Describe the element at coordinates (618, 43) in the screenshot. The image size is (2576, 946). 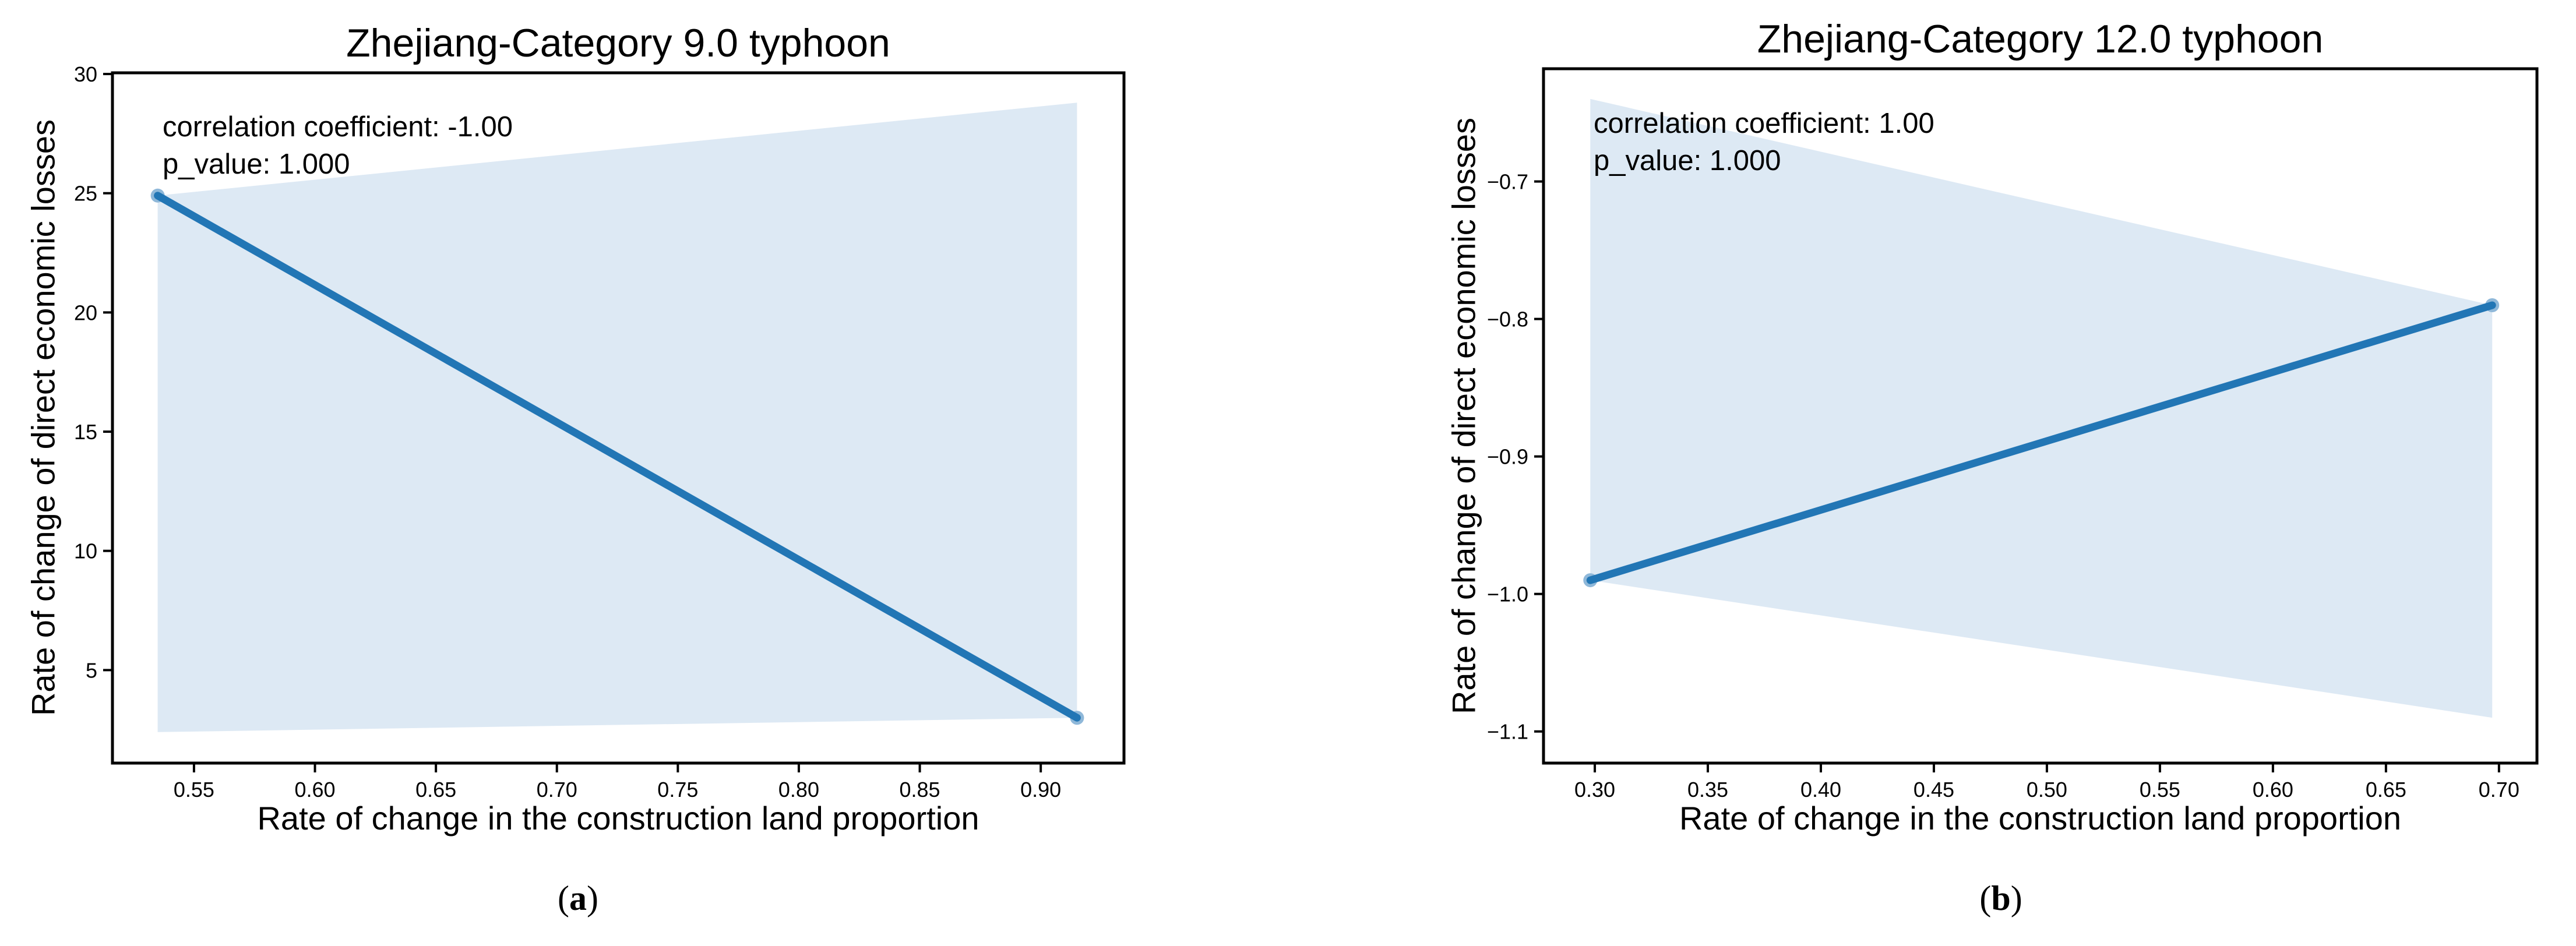
I see `chart-a-title: Zhejiang-Category 9.0 typhoon` at that location.